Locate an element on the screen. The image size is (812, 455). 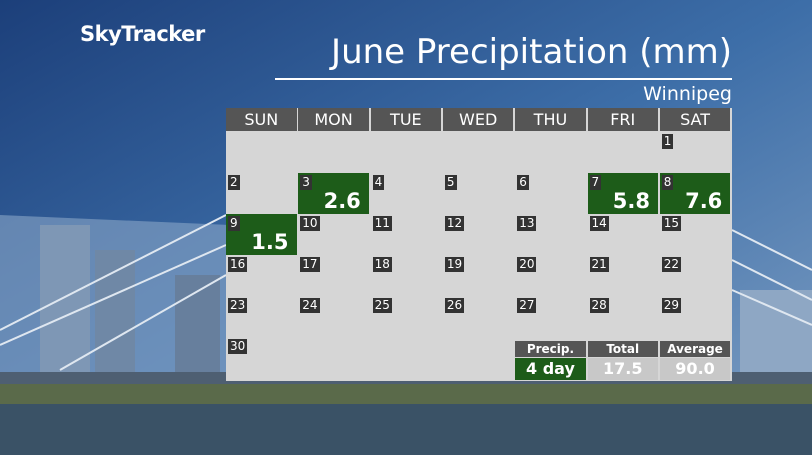
day-cell: 1 is located at coordinates (695, 152).